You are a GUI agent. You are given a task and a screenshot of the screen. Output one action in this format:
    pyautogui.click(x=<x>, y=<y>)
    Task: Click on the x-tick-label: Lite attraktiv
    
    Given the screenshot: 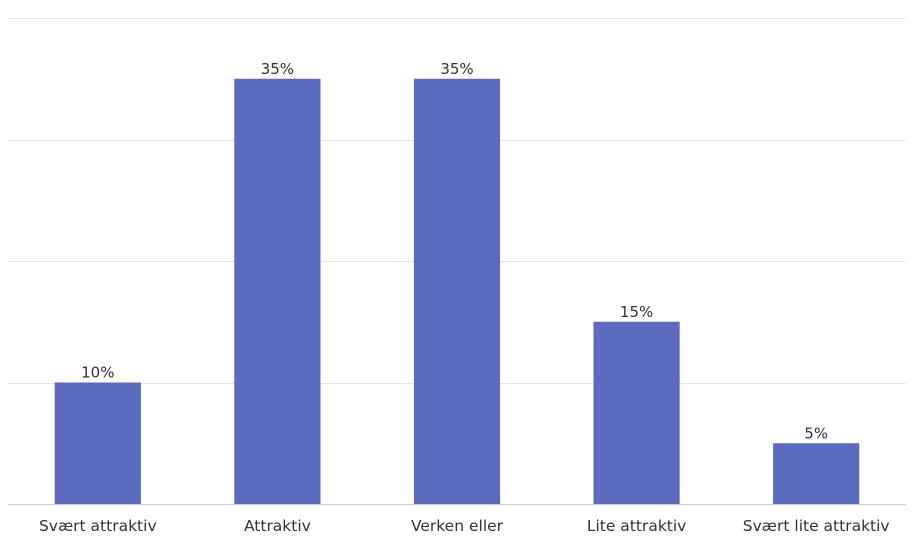 What is the action you would take?
    pyautogui.click(x=637, y=526)
    